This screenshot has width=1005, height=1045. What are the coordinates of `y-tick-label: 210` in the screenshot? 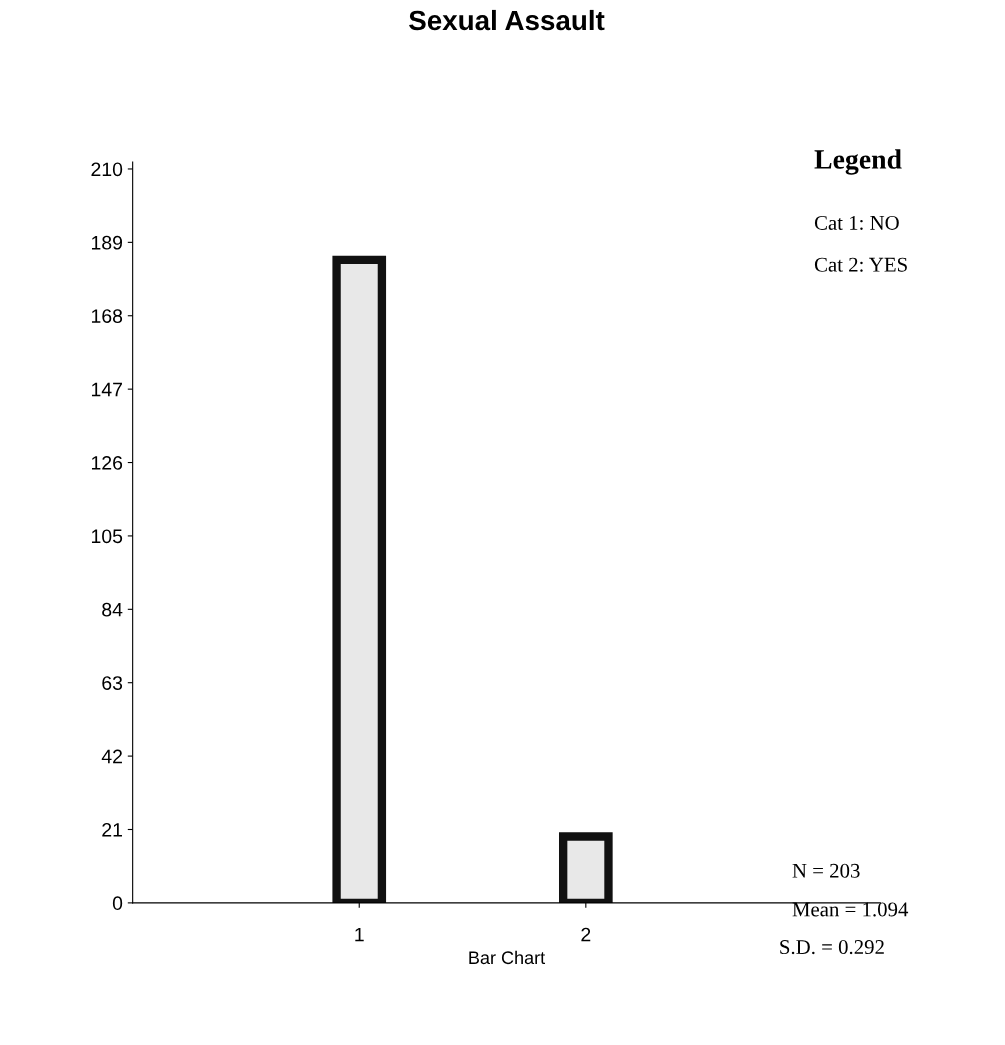 It's located at (107, 169).